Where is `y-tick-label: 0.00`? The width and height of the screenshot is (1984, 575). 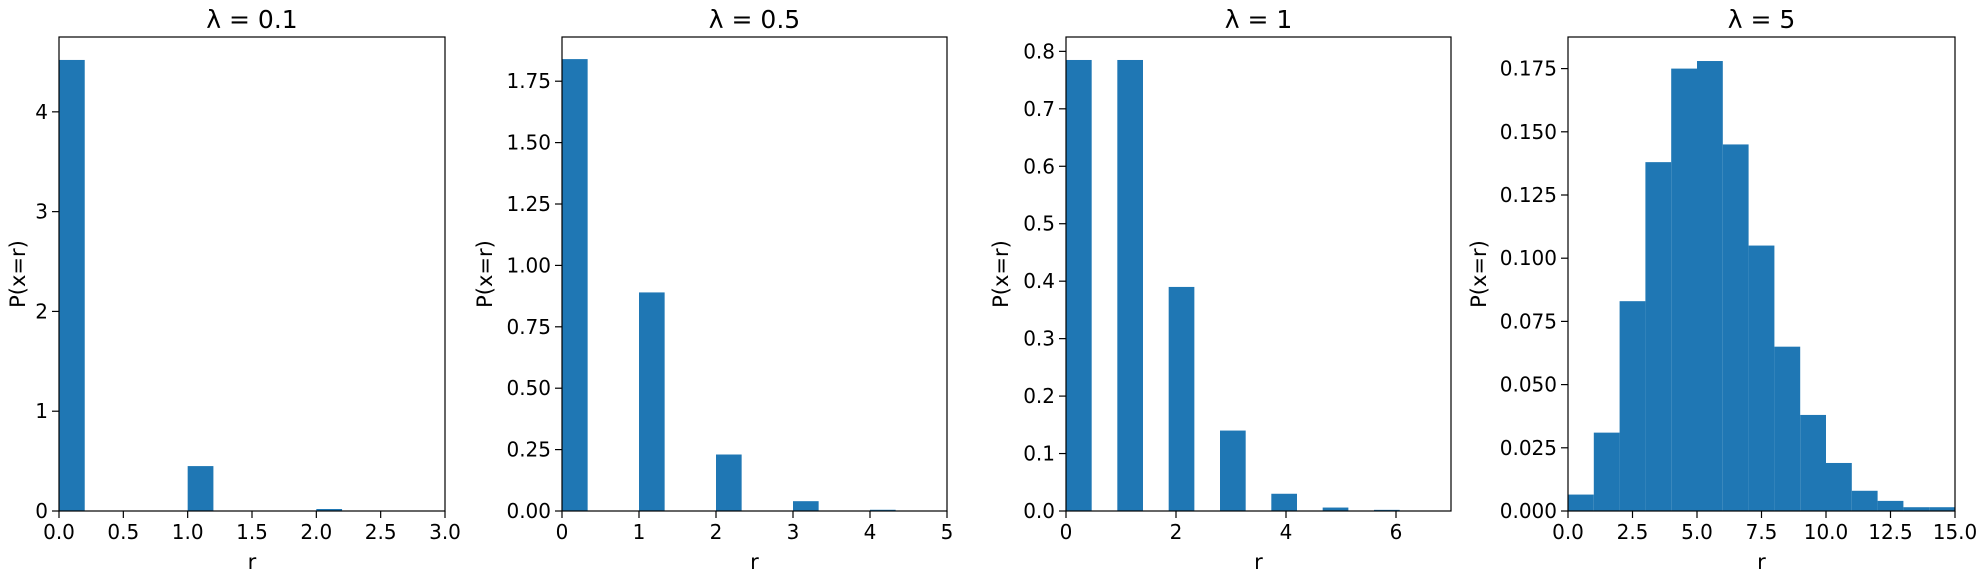 y-tick-label: 0.00 is located at coordinates (528, 511).